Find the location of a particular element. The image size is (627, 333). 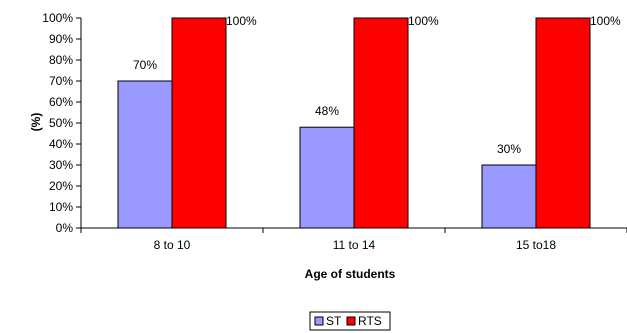

data-label-st-0: 70% is located at coordinates (145, 65).